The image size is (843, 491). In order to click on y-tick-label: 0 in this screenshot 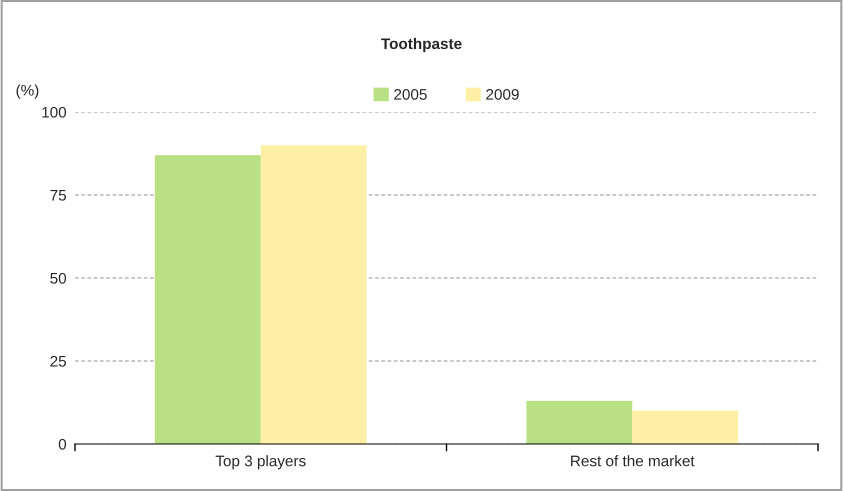, I will do `click(62, 444)`.